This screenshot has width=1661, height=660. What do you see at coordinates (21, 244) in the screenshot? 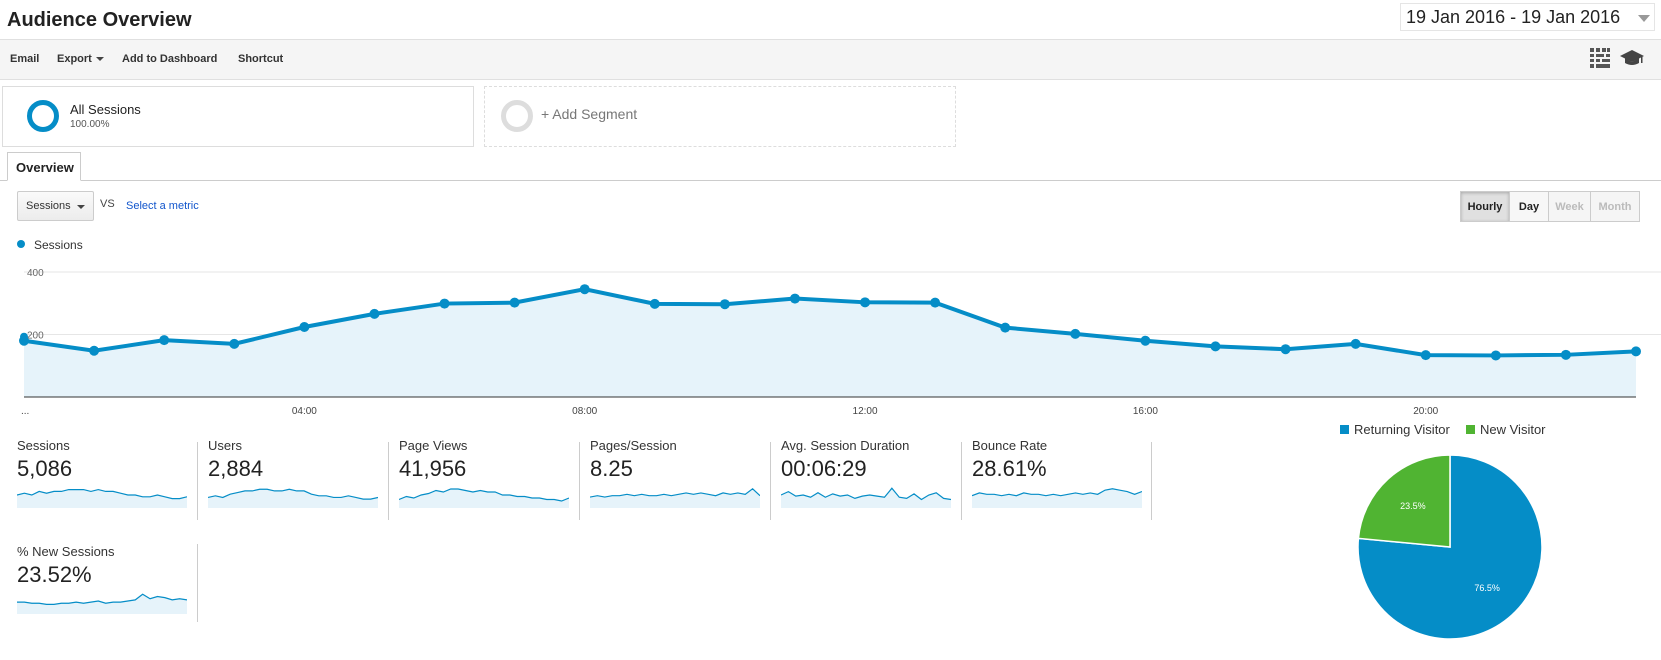
I see `legend-marker` at bounding box center [21, 244].